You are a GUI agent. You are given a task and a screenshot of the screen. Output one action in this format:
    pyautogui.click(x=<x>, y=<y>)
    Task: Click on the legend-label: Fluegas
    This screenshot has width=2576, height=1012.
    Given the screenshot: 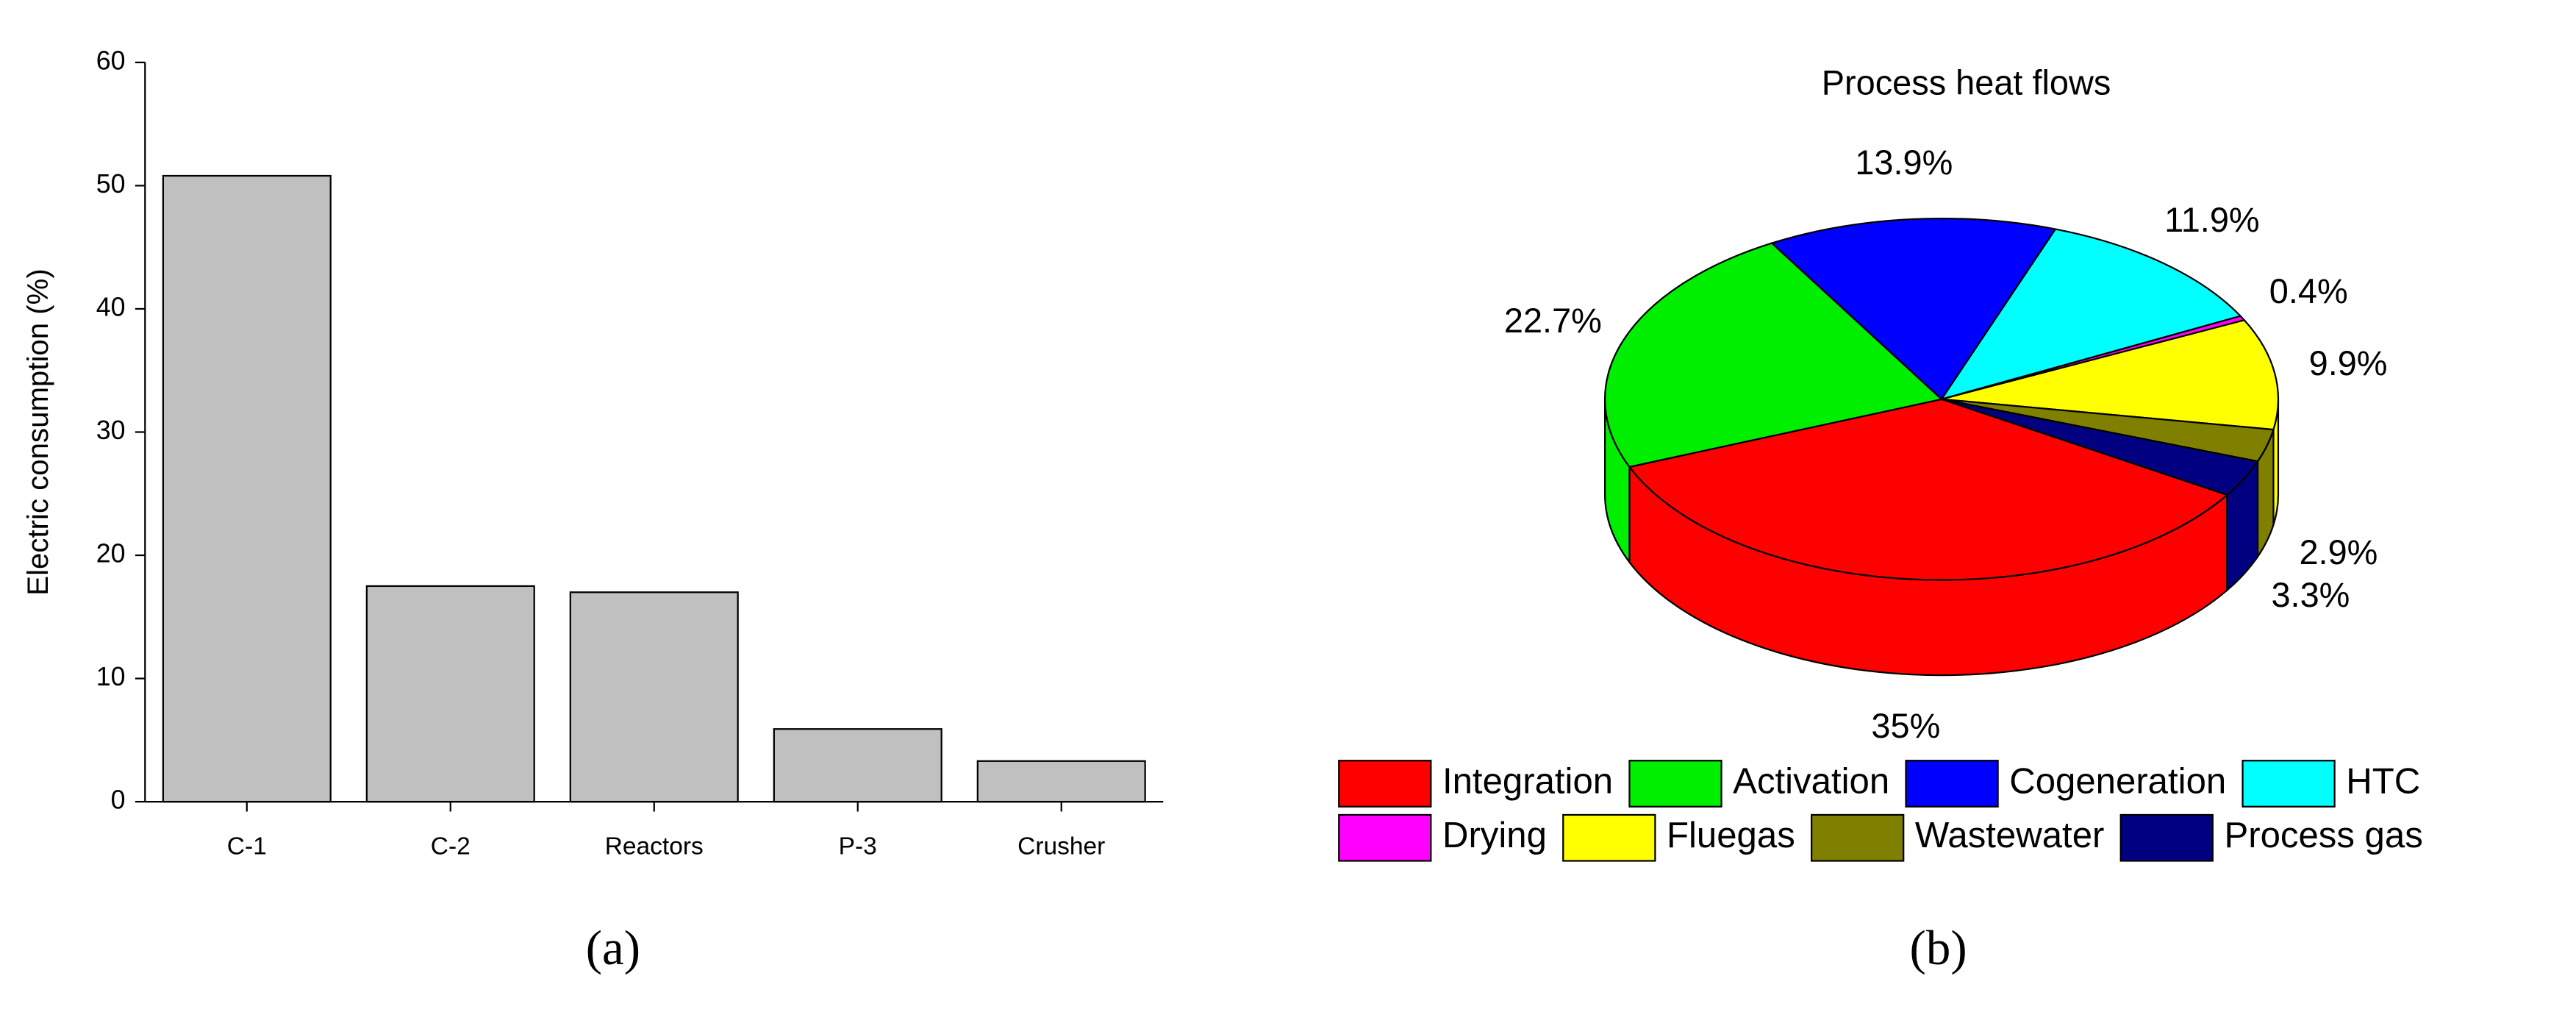 What is the action you would take?
    pyautogui.click(x=1731, y=835)
    